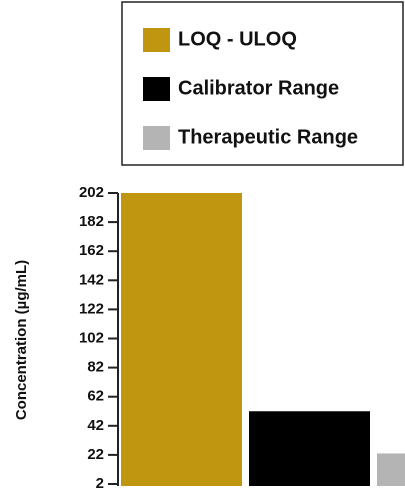  What do you see at coordinates (95, 396) in the screenshot?
I see `y-tick-label: 62` at bounding box center [95, 396].